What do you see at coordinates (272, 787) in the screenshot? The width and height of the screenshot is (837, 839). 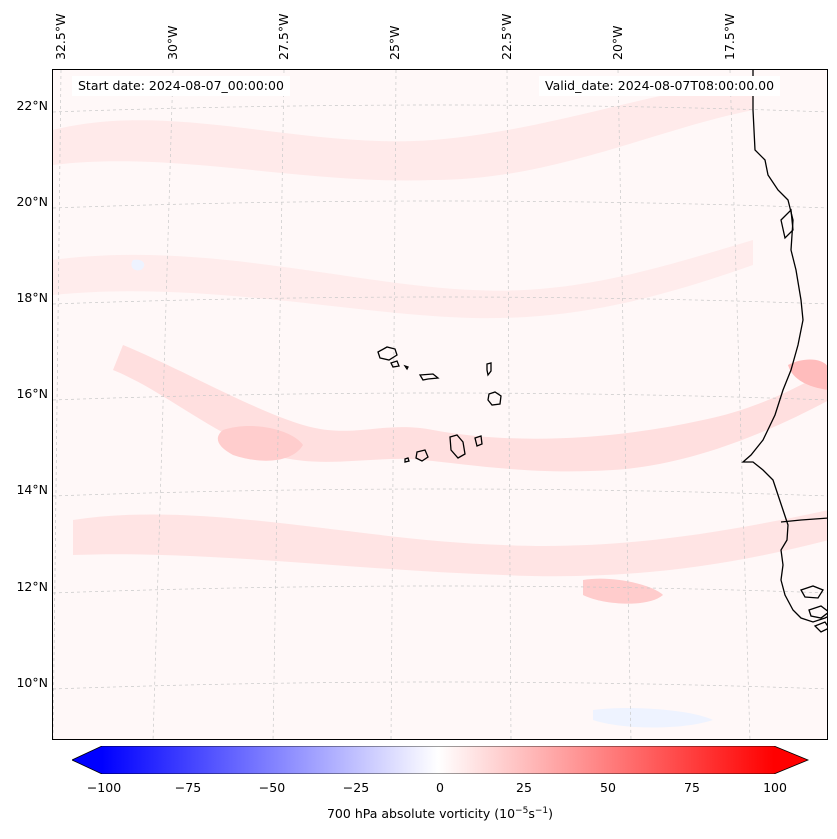 I see `cb-tick-neg50: −50` at bounding box center [272, 787].